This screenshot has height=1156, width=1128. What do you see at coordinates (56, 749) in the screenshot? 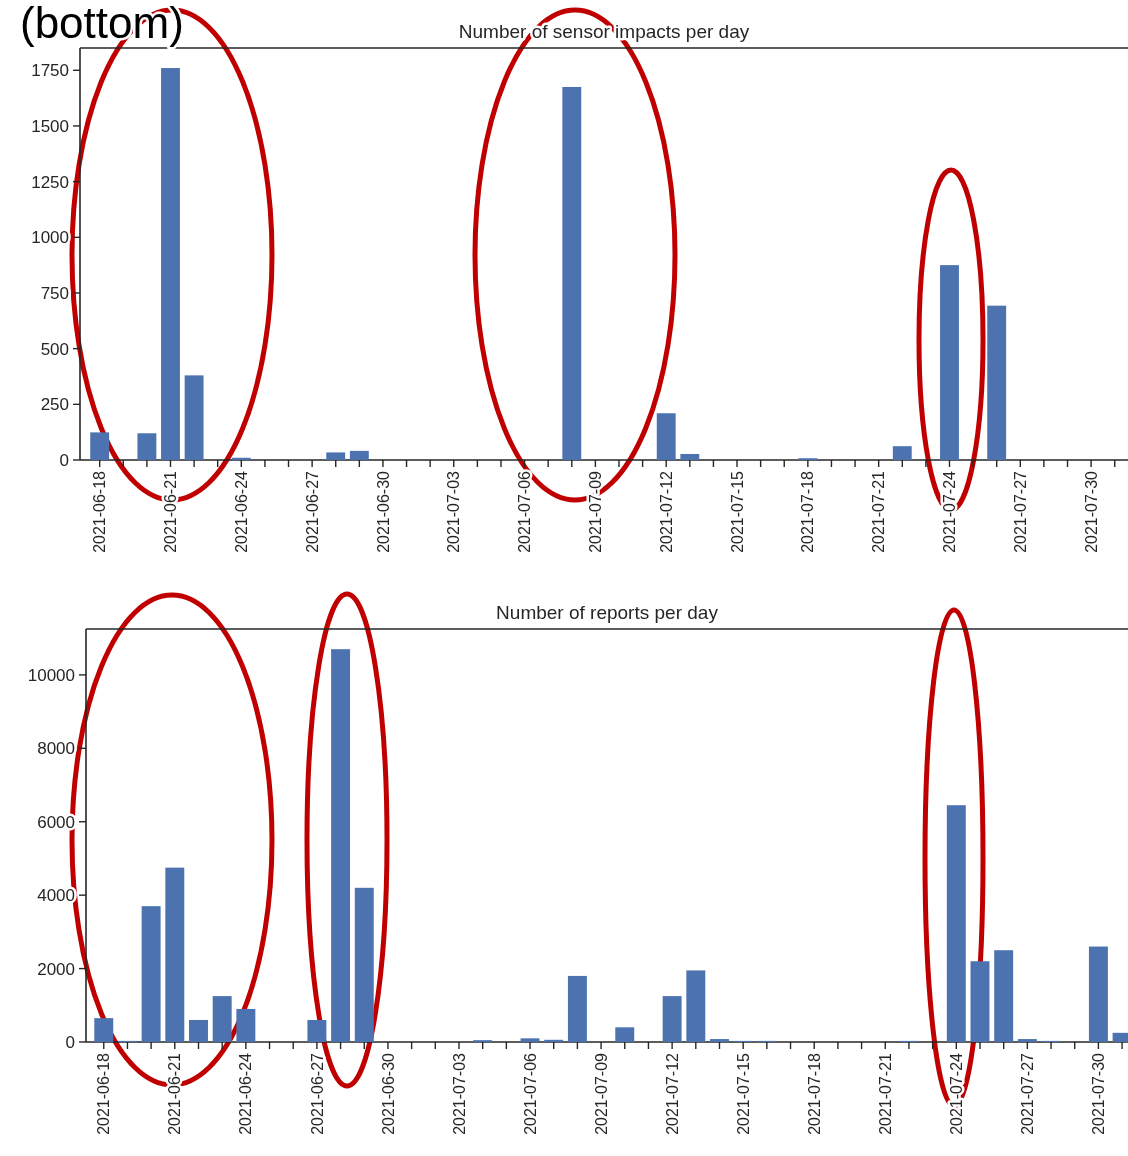
I see `y-tick-label: 8000` at bounding box center [56, 749].